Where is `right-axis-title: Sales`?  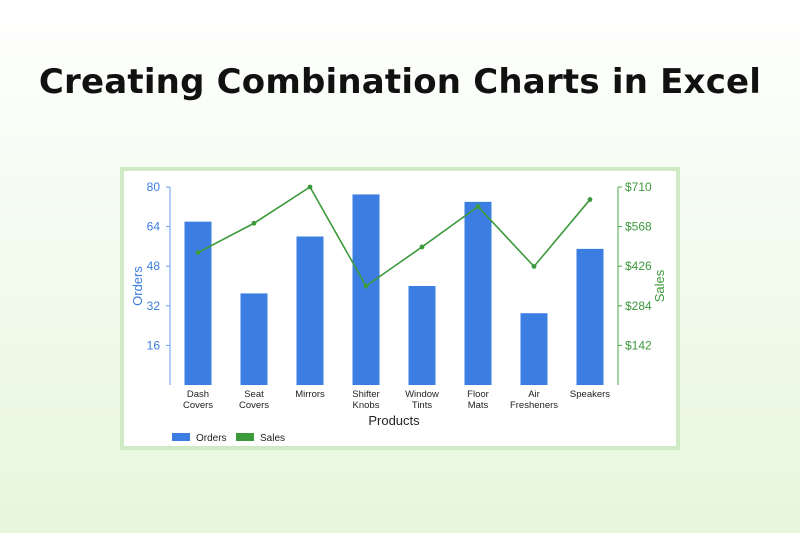
right-axis-title: Sales is located at coordinates (659, 285).